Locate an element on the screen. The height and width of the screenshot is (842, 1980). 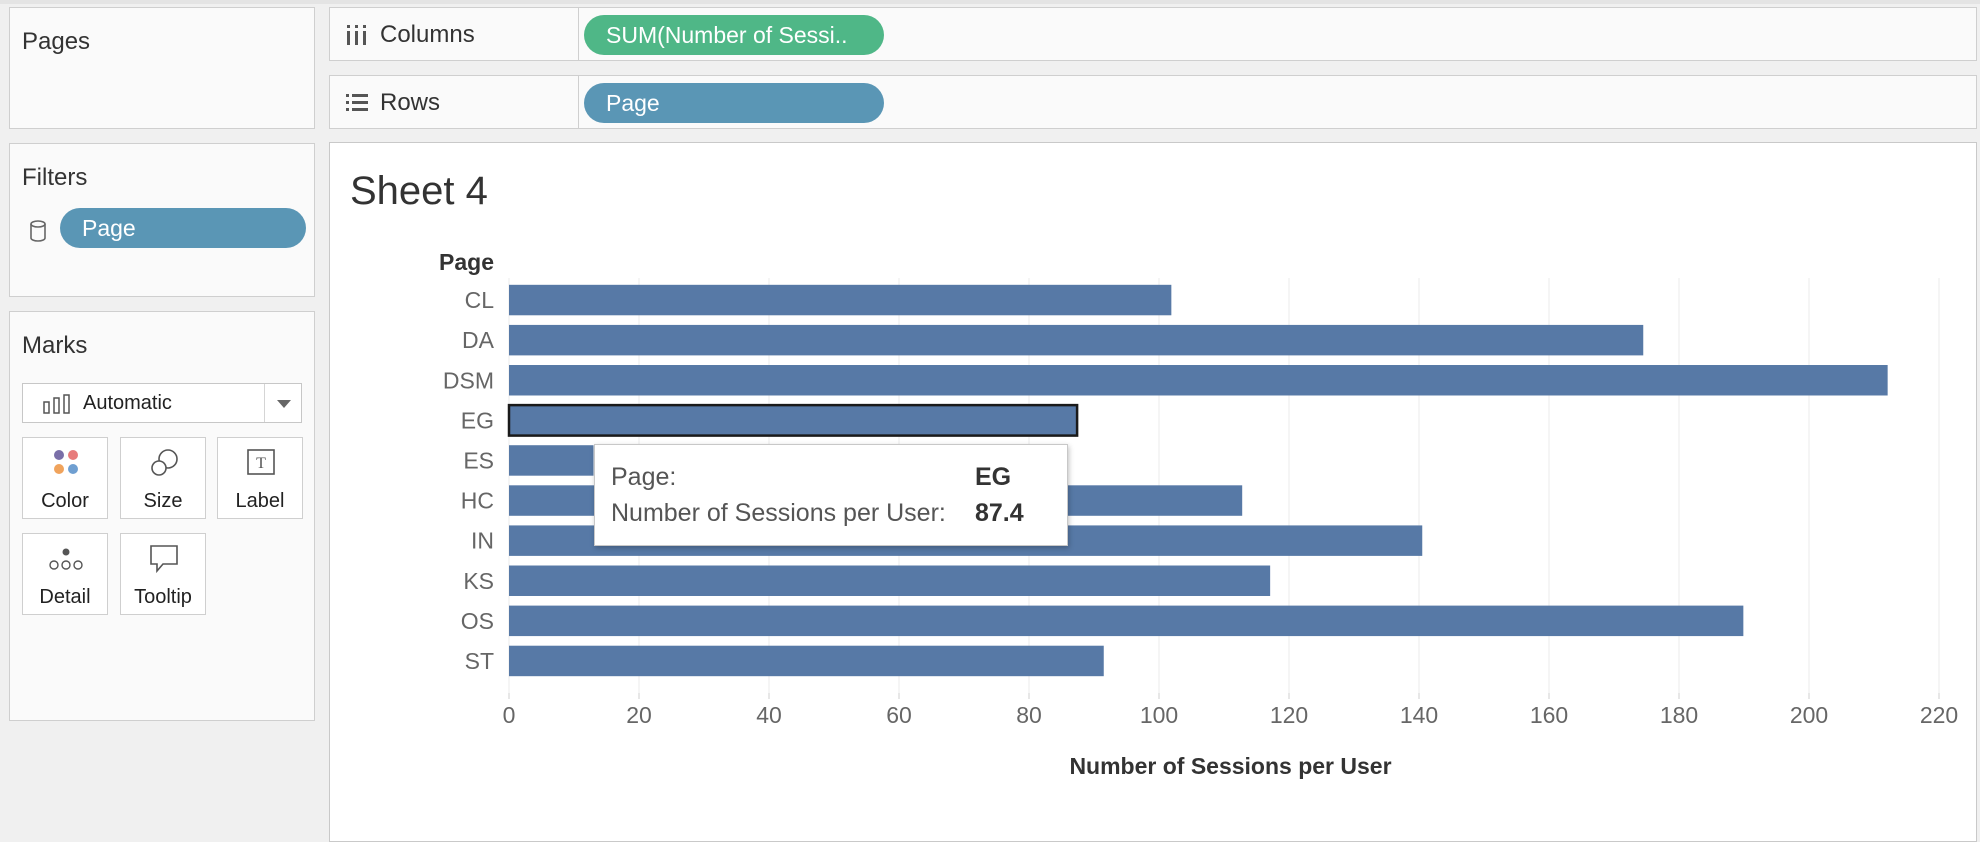
columns-icon is located at coordinates (356, 35).